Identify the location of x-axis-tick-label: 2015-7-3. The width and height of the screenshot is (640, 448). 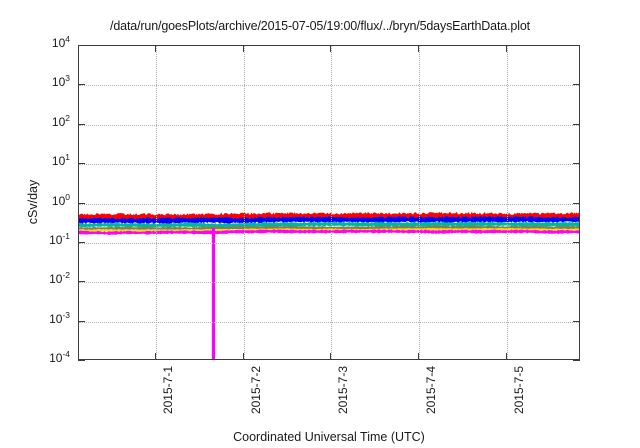
(343, 390).